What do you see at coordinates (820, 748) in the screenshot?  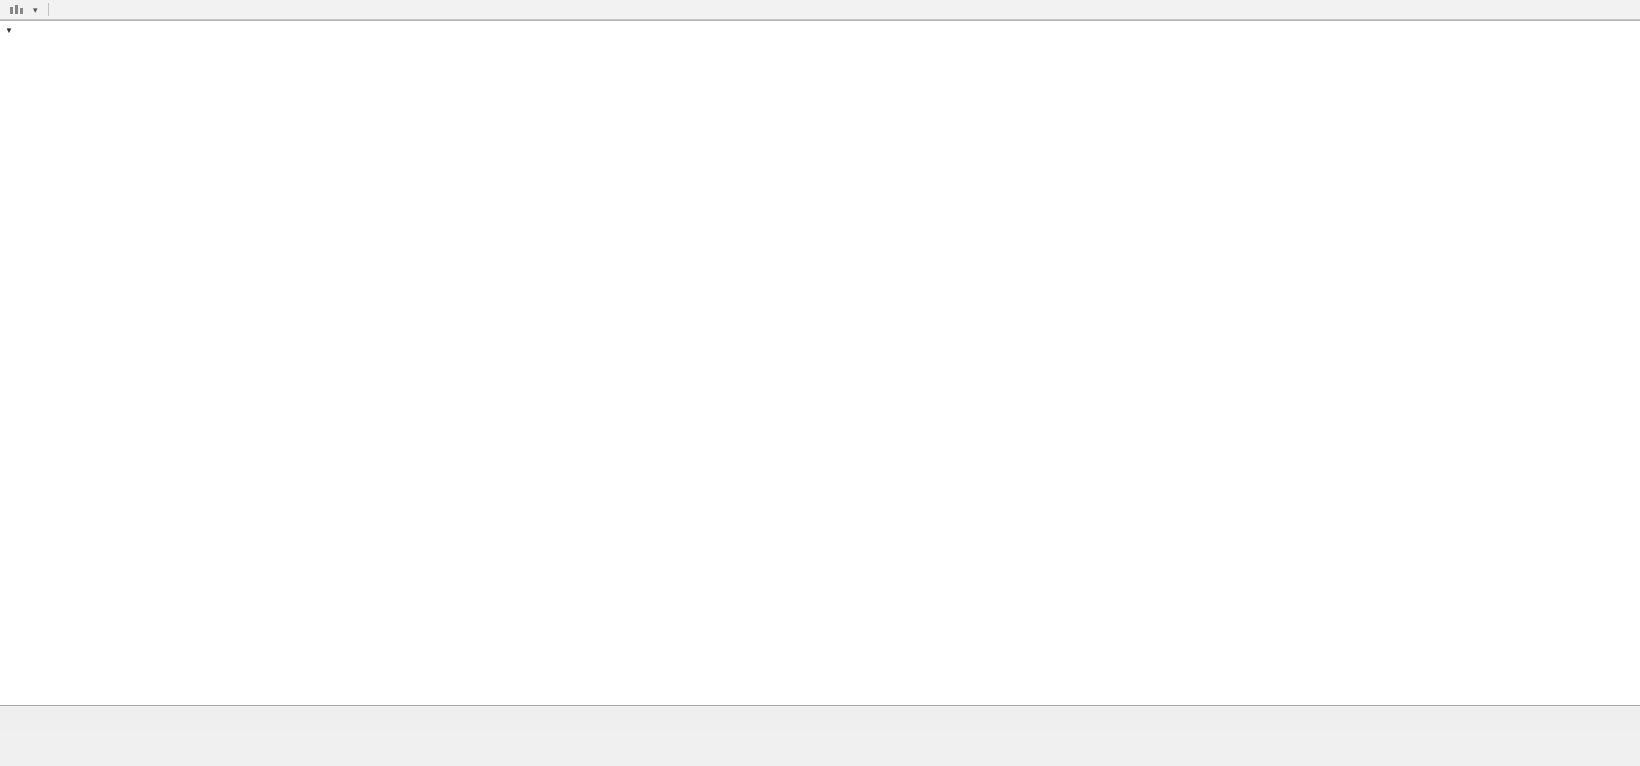 I see `status-bar` at bounding box center [820, 748].